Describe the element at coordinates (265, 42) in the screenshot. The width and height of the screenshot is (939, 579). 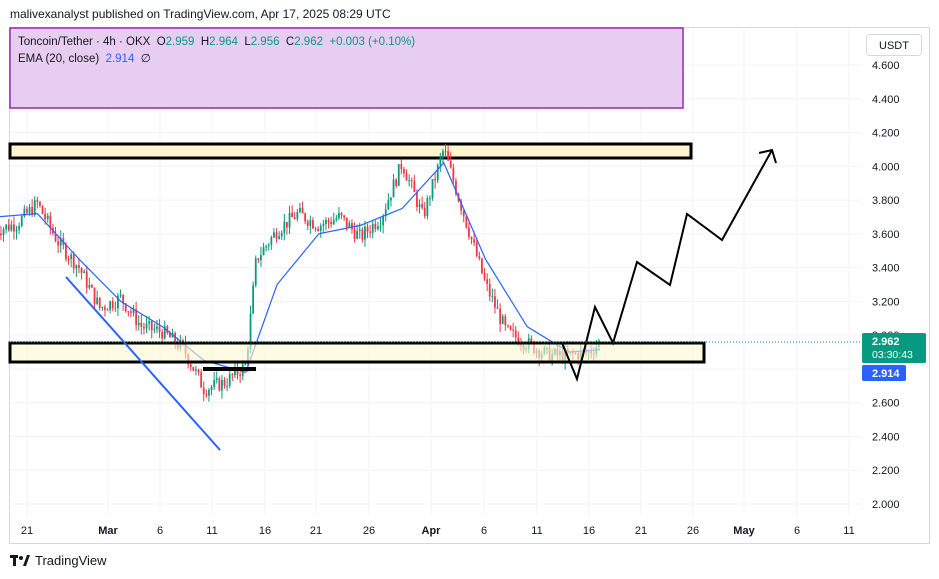
I see `low-value: 2.956` at that location.